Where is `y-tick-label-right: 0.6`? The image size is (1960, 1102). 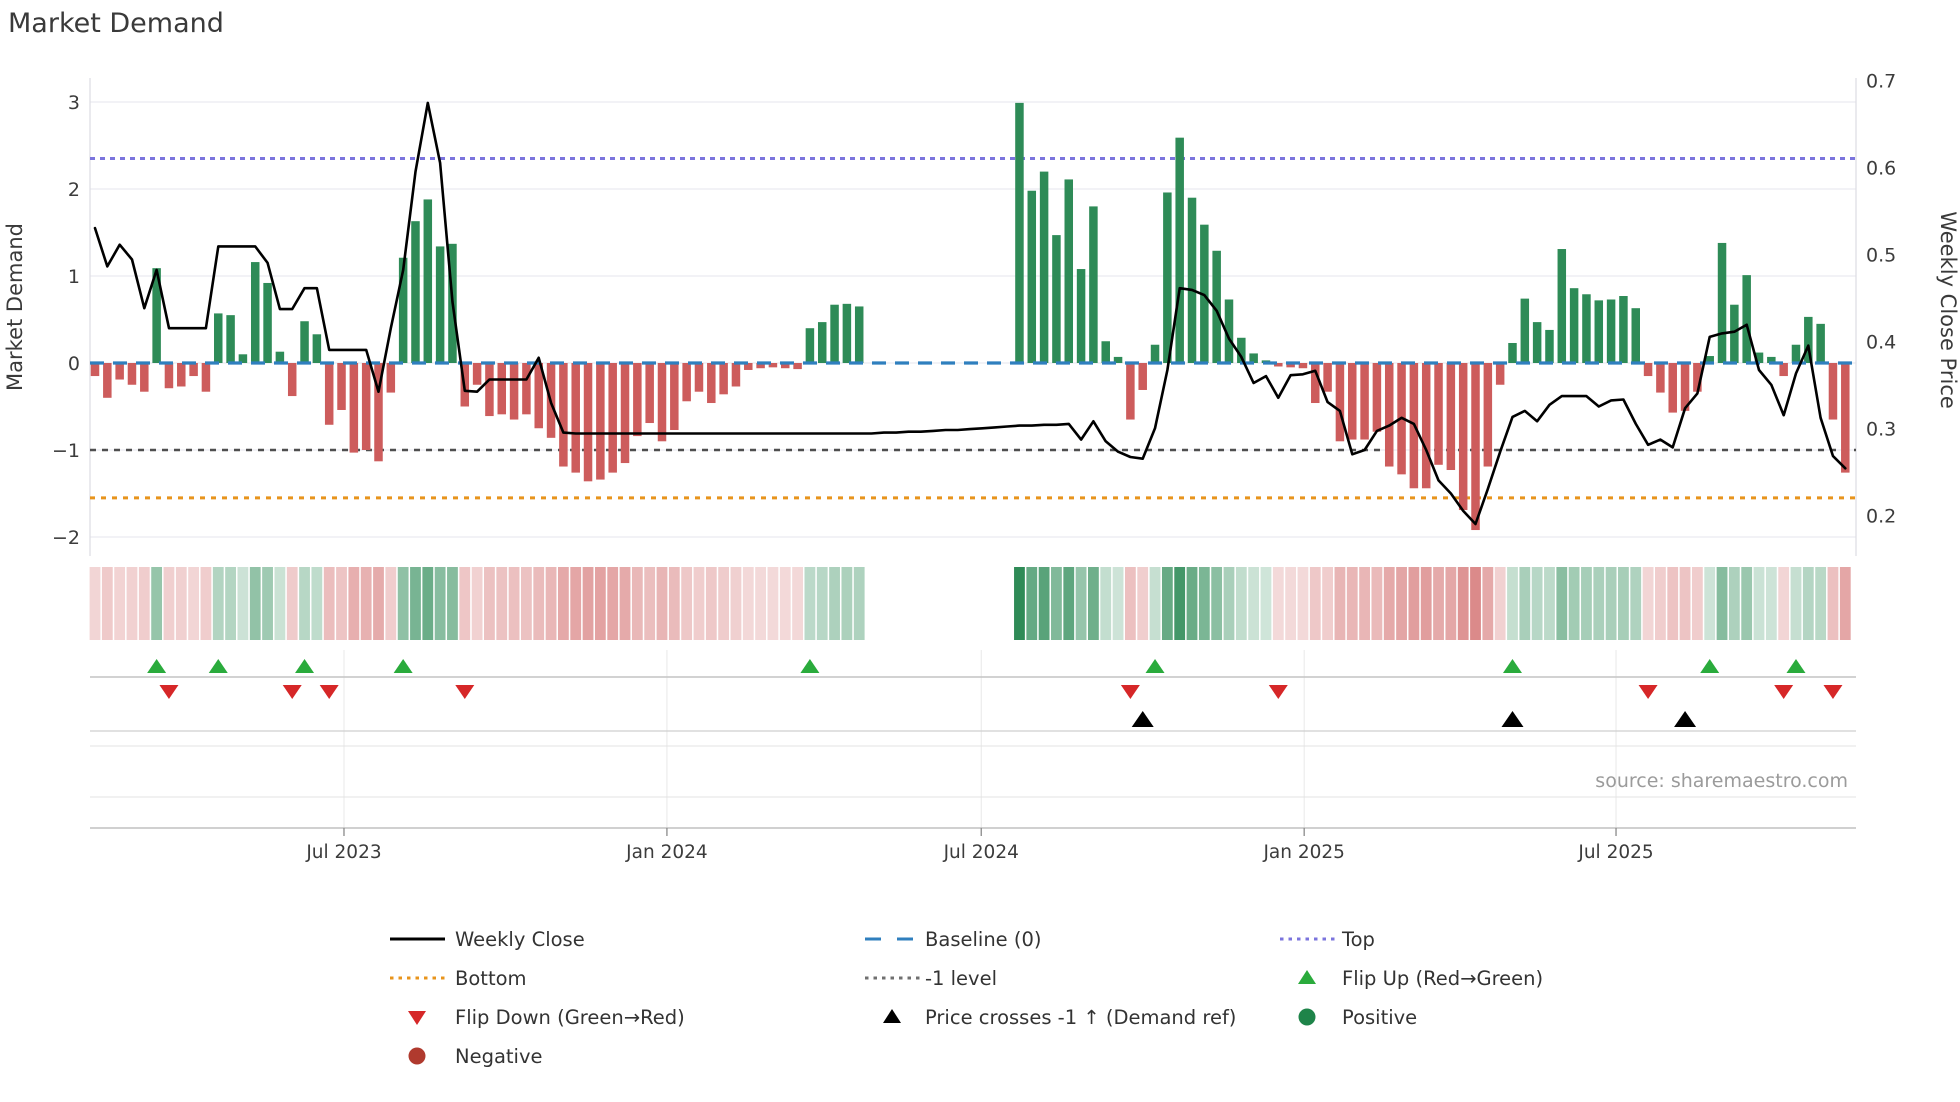
y-tick-label-right: 0.6 is located at coordinates (1881, 168).